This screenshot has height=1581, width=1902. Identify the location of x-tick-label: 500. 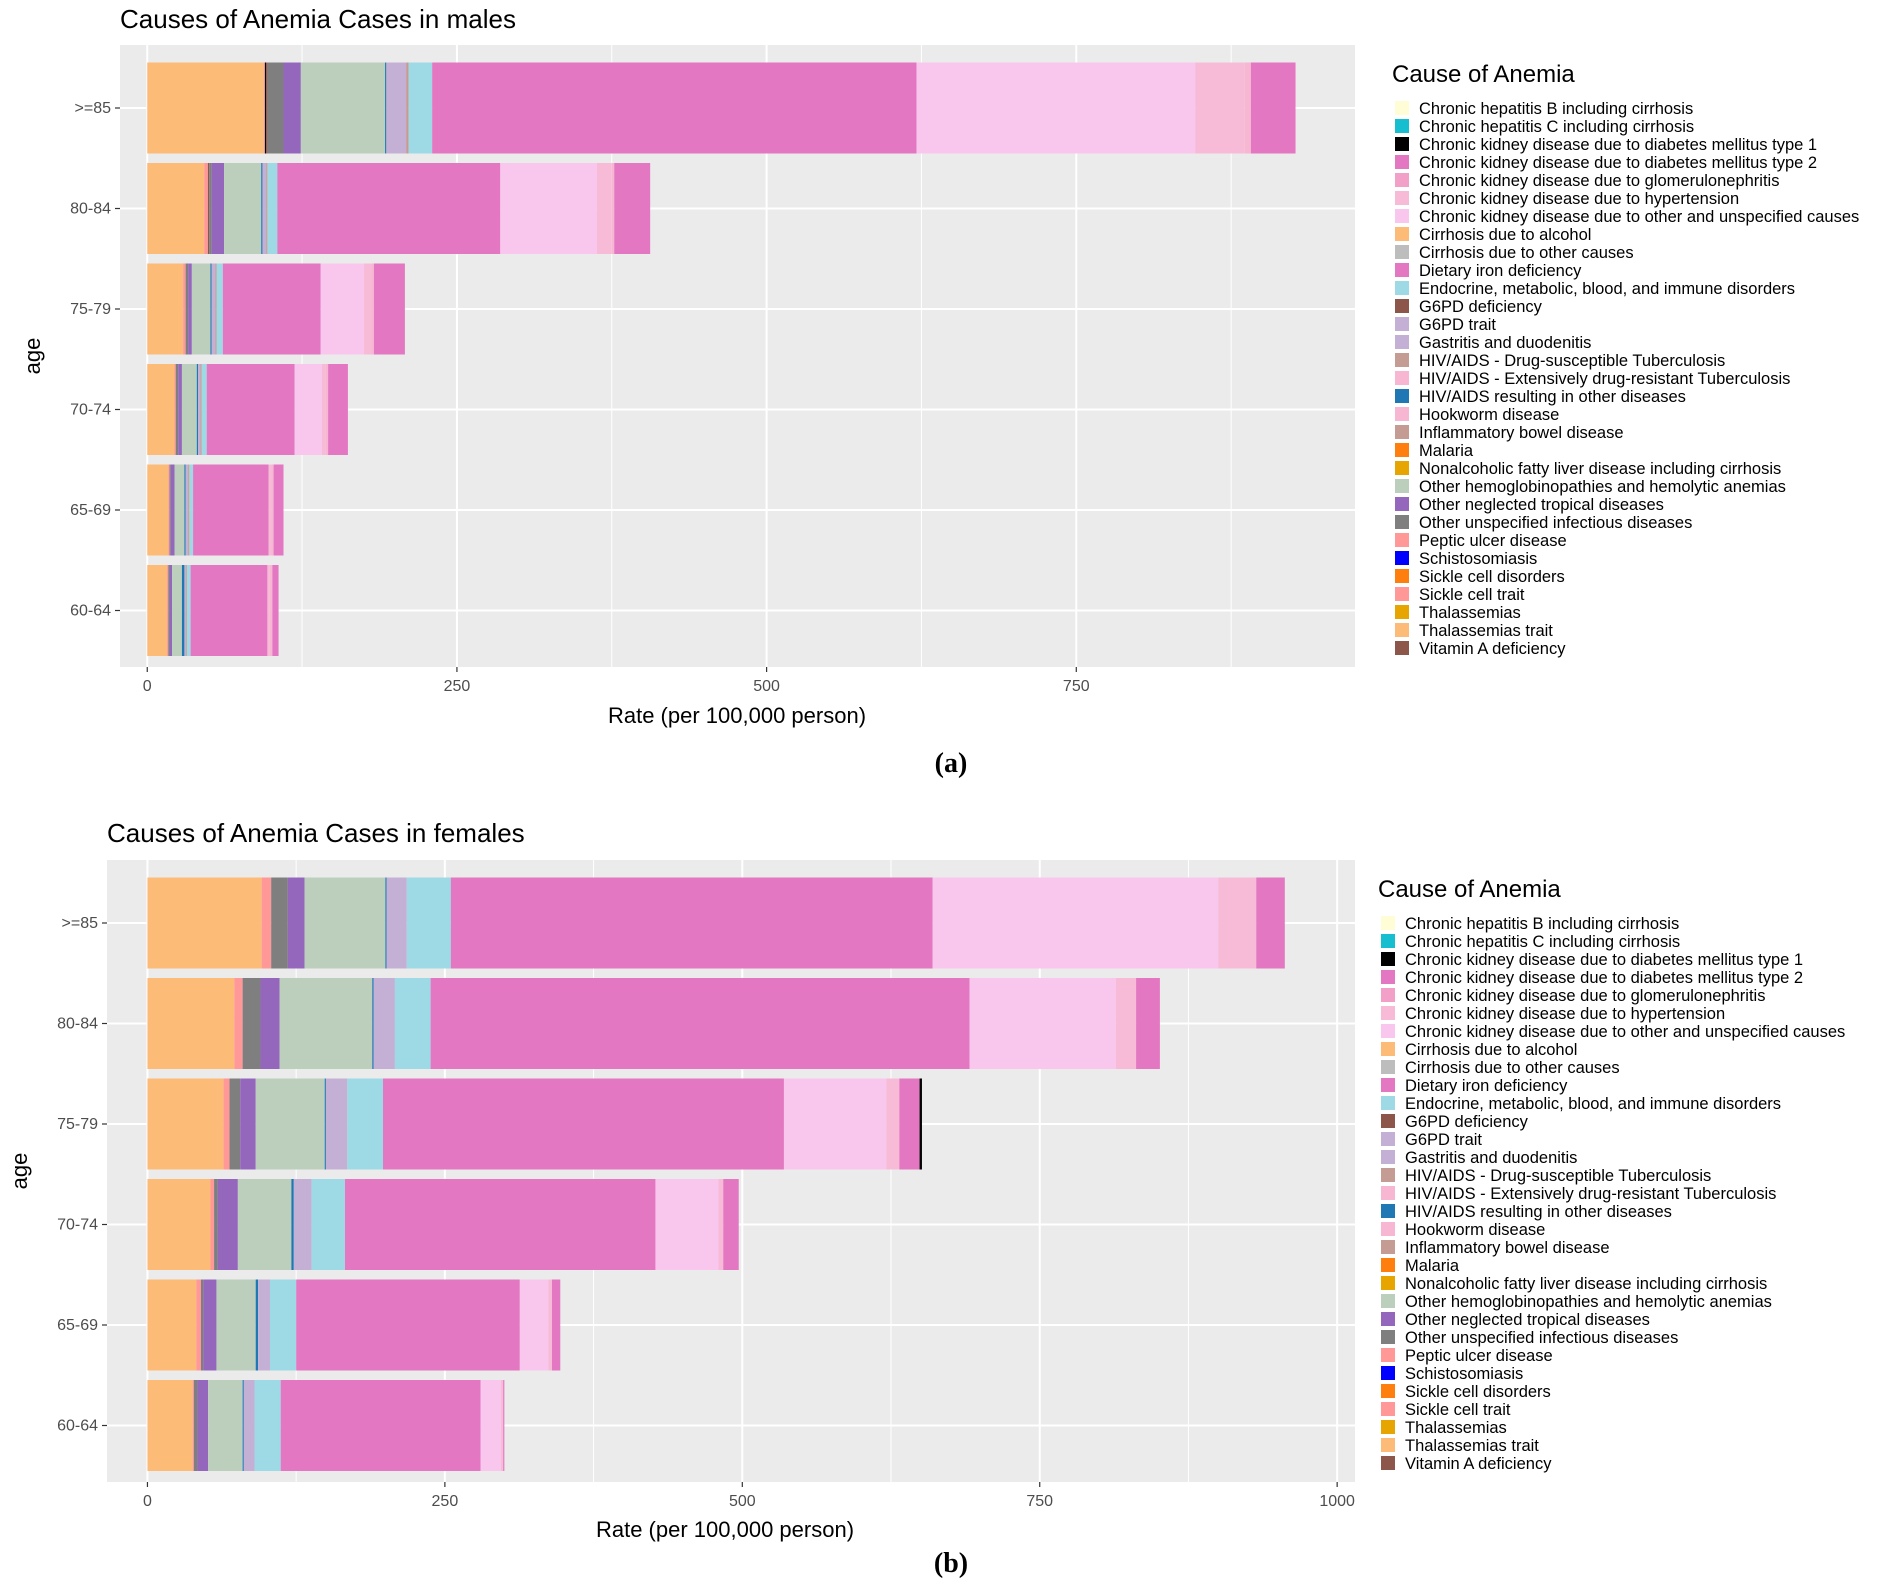
(742, 1501).